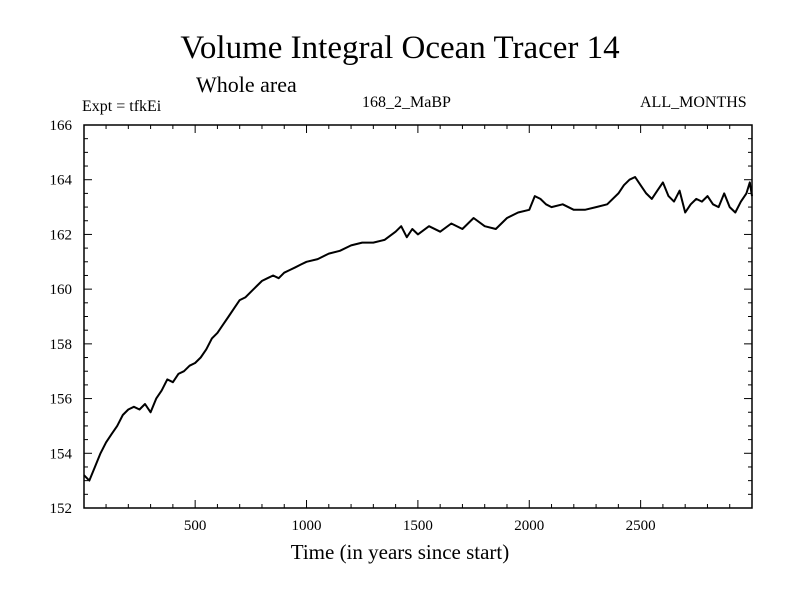 This screenshot has width=800, height=600. What do you see at coordinates (61, 290) in the screenshot?
I see `y-tick-label: 160` at bounding box center [61, 290].